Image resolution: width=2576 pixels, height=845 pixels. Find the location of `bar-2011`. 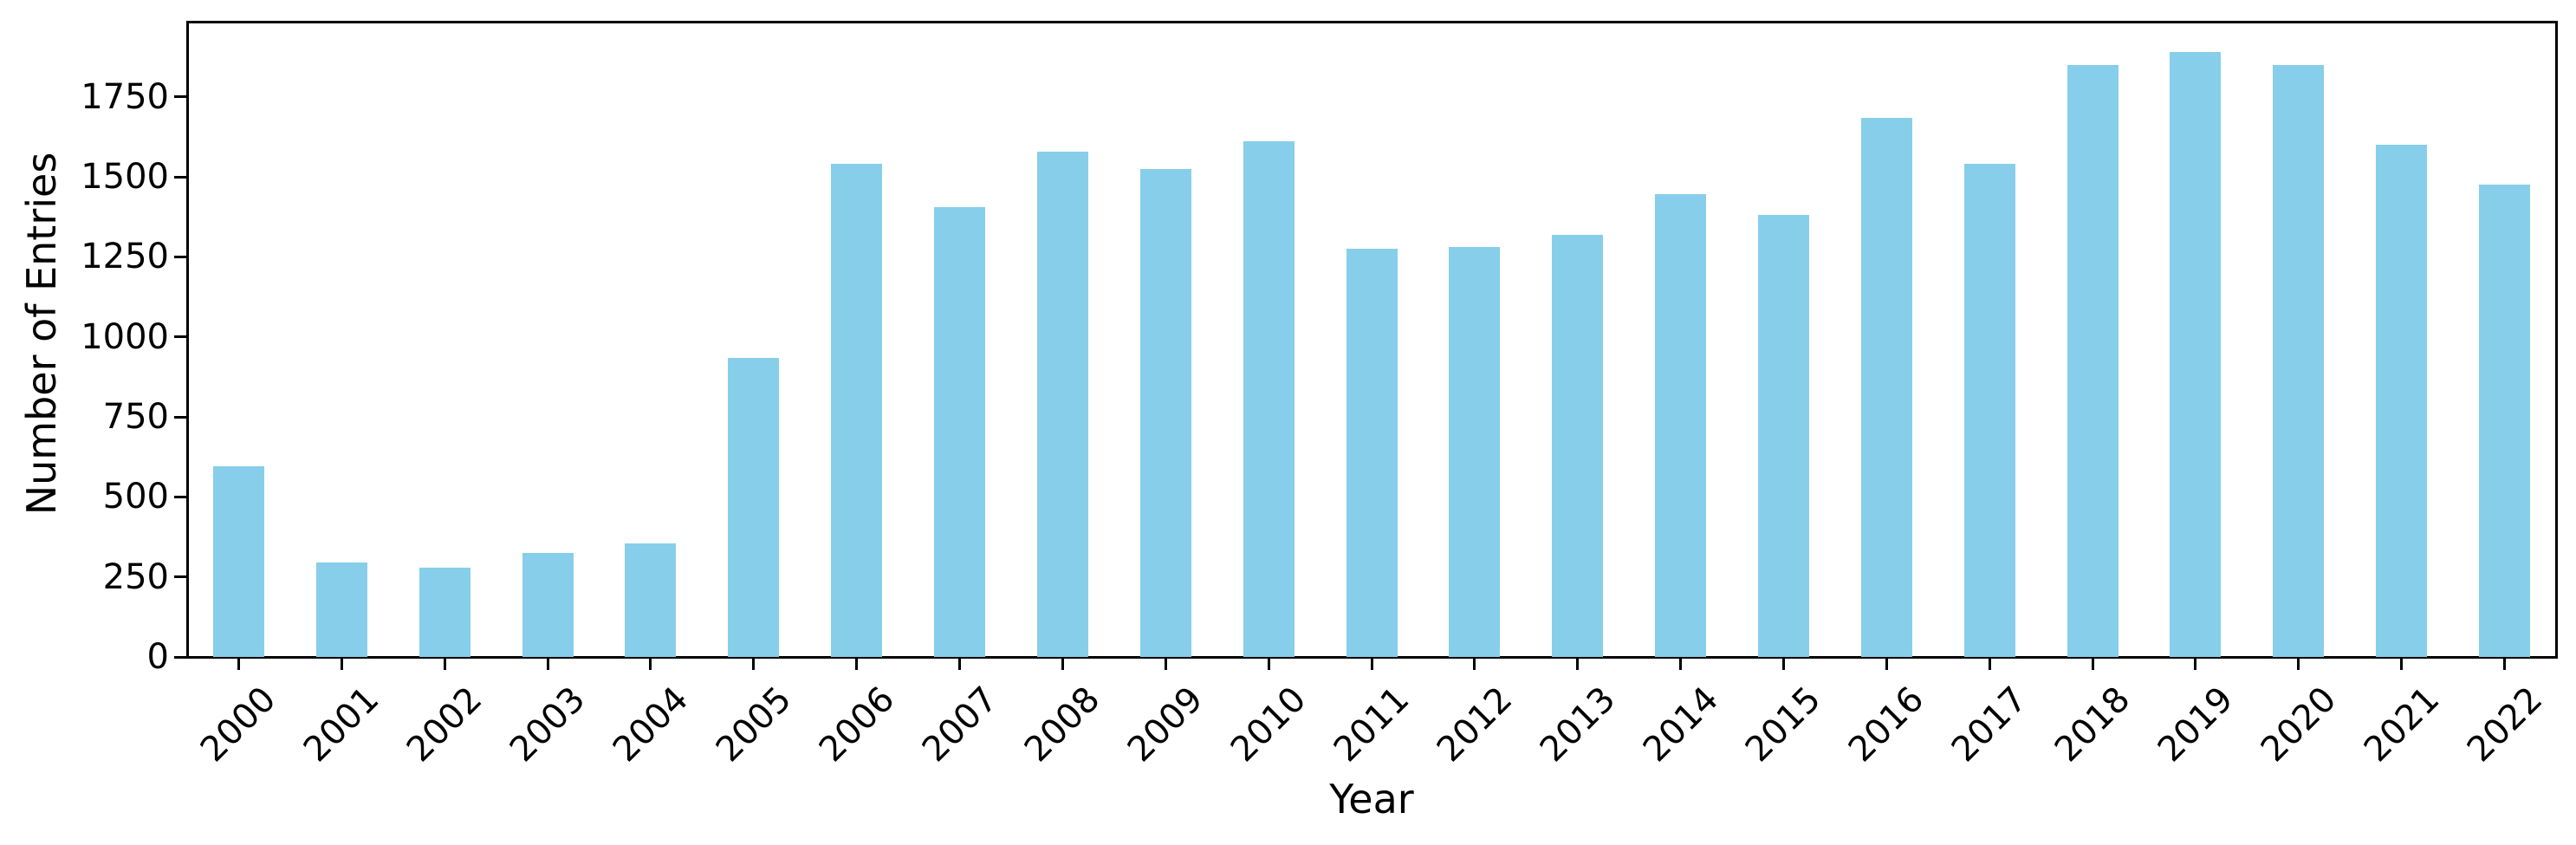

bar-2011 is located at coordinates (1372, 453).